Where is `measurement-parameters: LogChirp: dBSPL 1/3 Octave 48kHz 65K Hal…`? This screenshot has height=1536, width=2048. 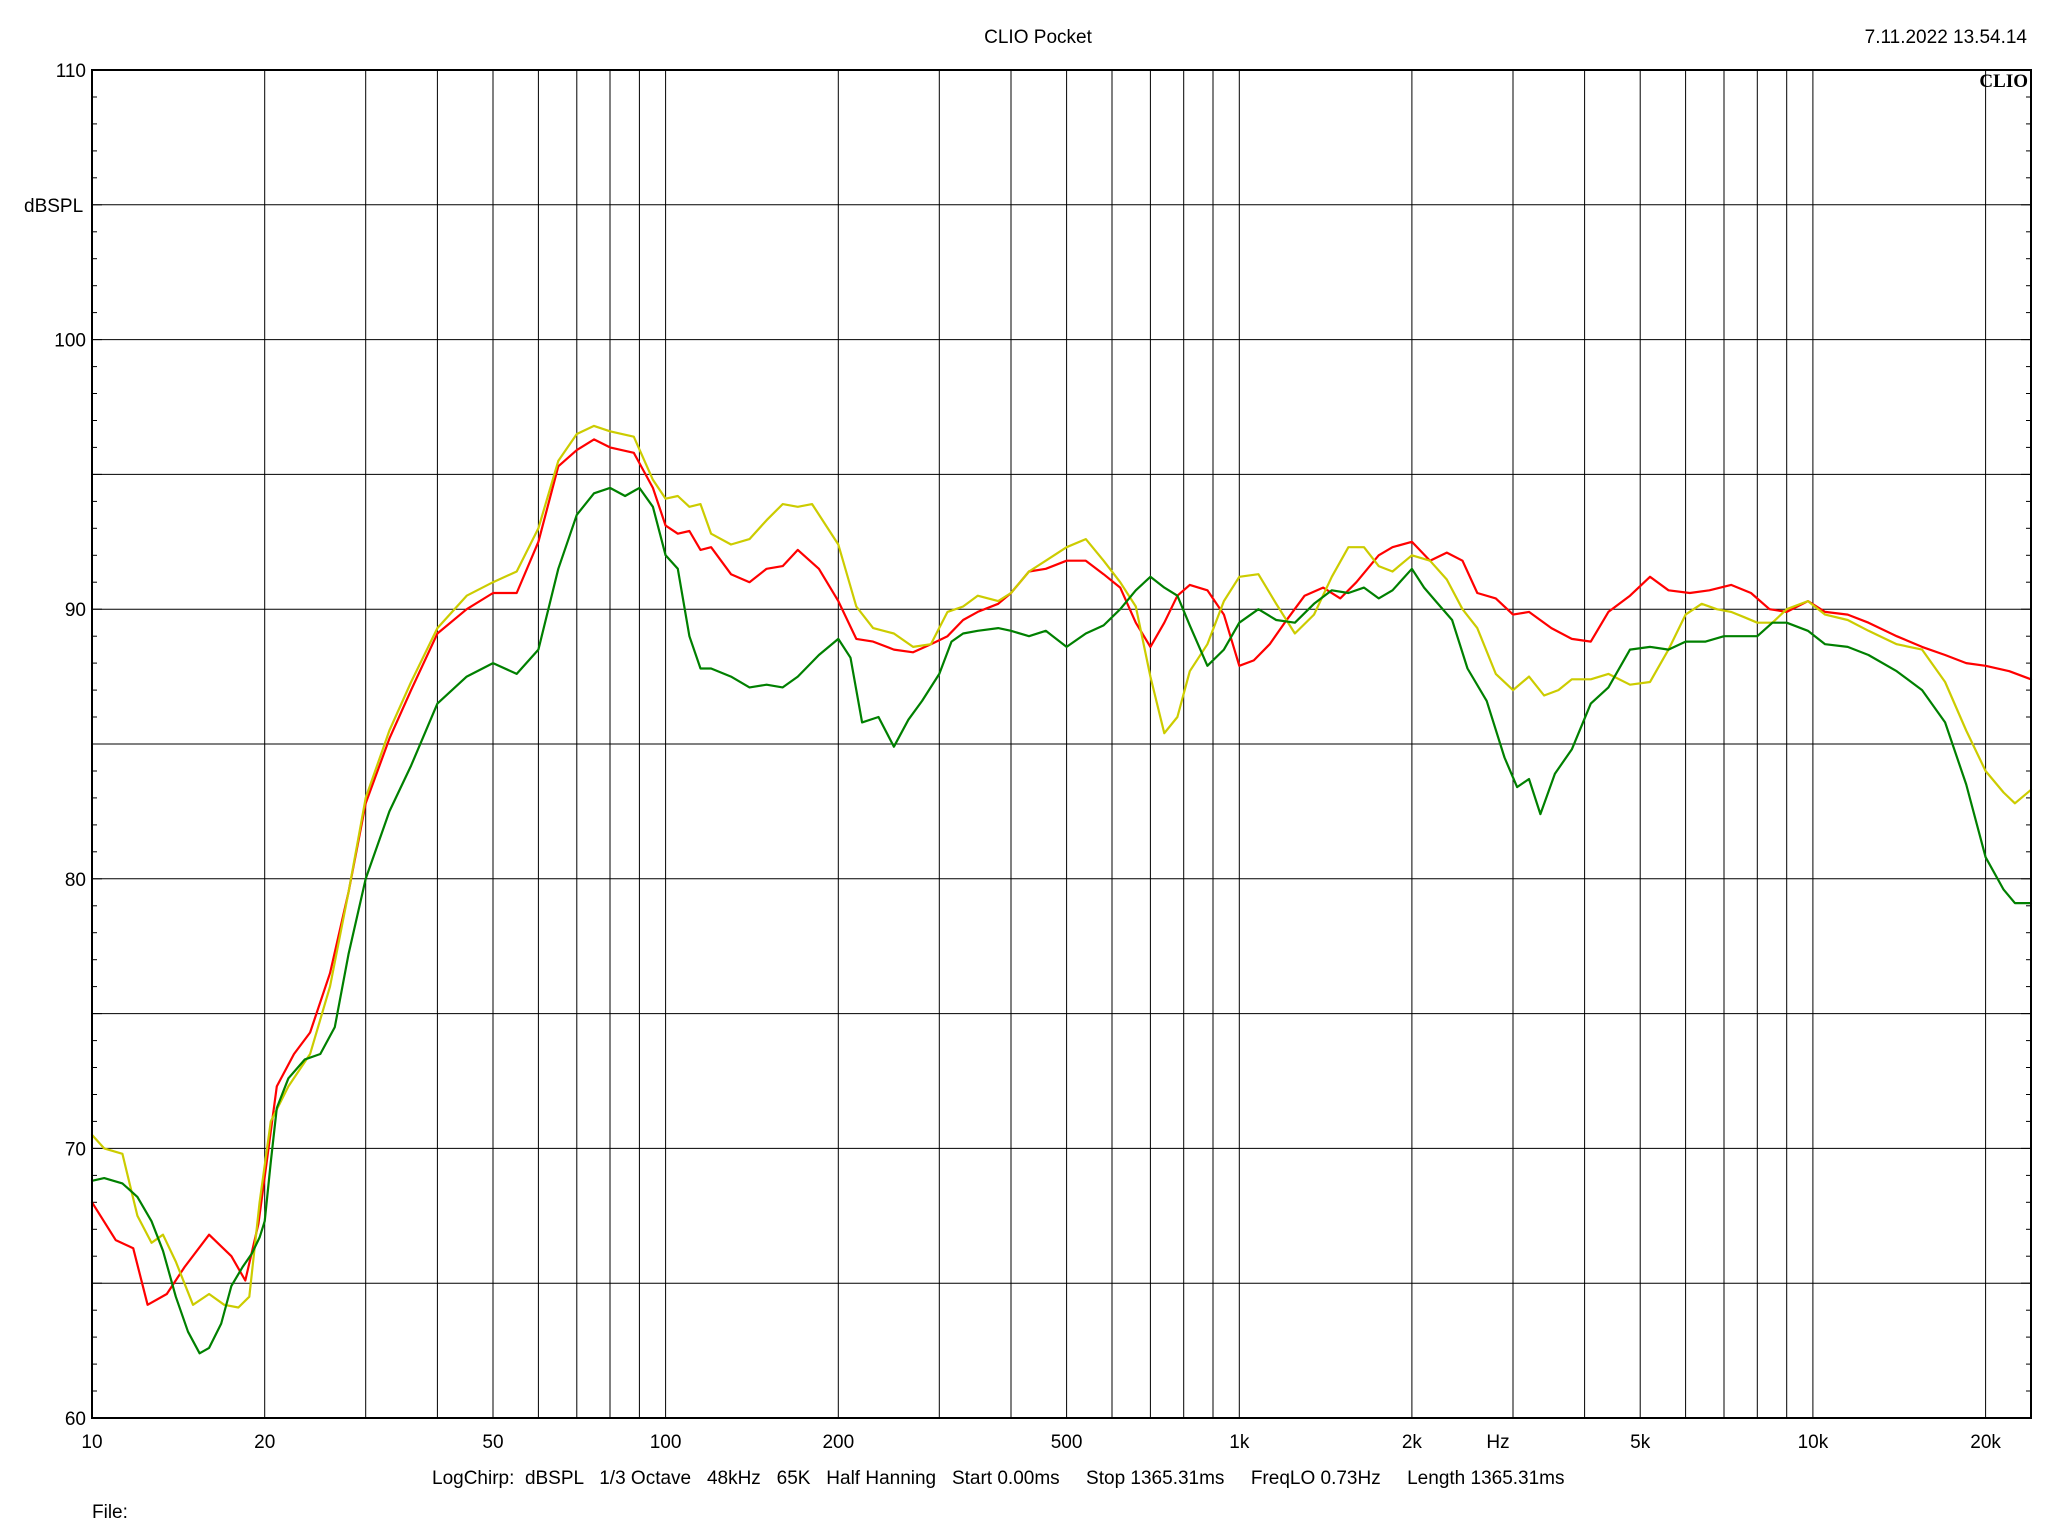
measurement-parameters: LogChirp: dBSPL 1/3 Octave 48kHz 65K Hal… is located at coordinates (998, 1478).